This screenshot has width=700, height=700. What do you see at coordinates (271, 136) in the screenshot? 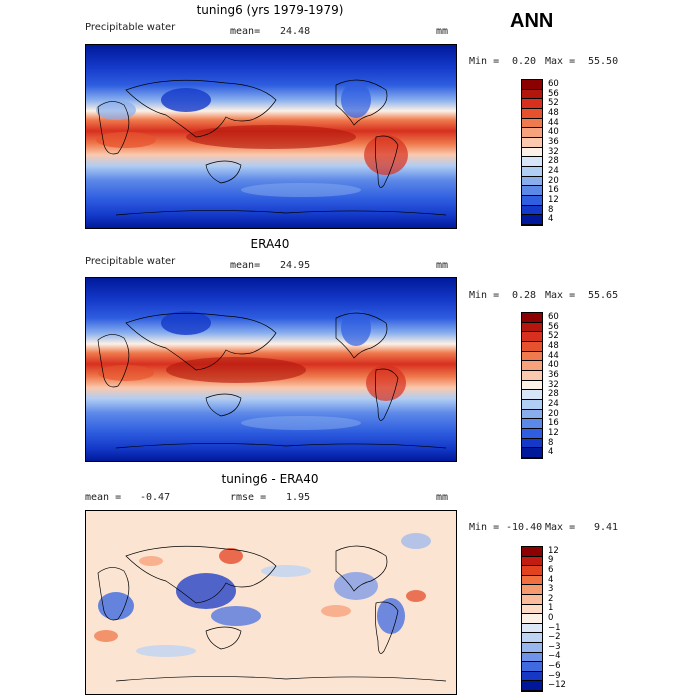
I see `panel1-map-canvas` at bounding box center [271, 136].